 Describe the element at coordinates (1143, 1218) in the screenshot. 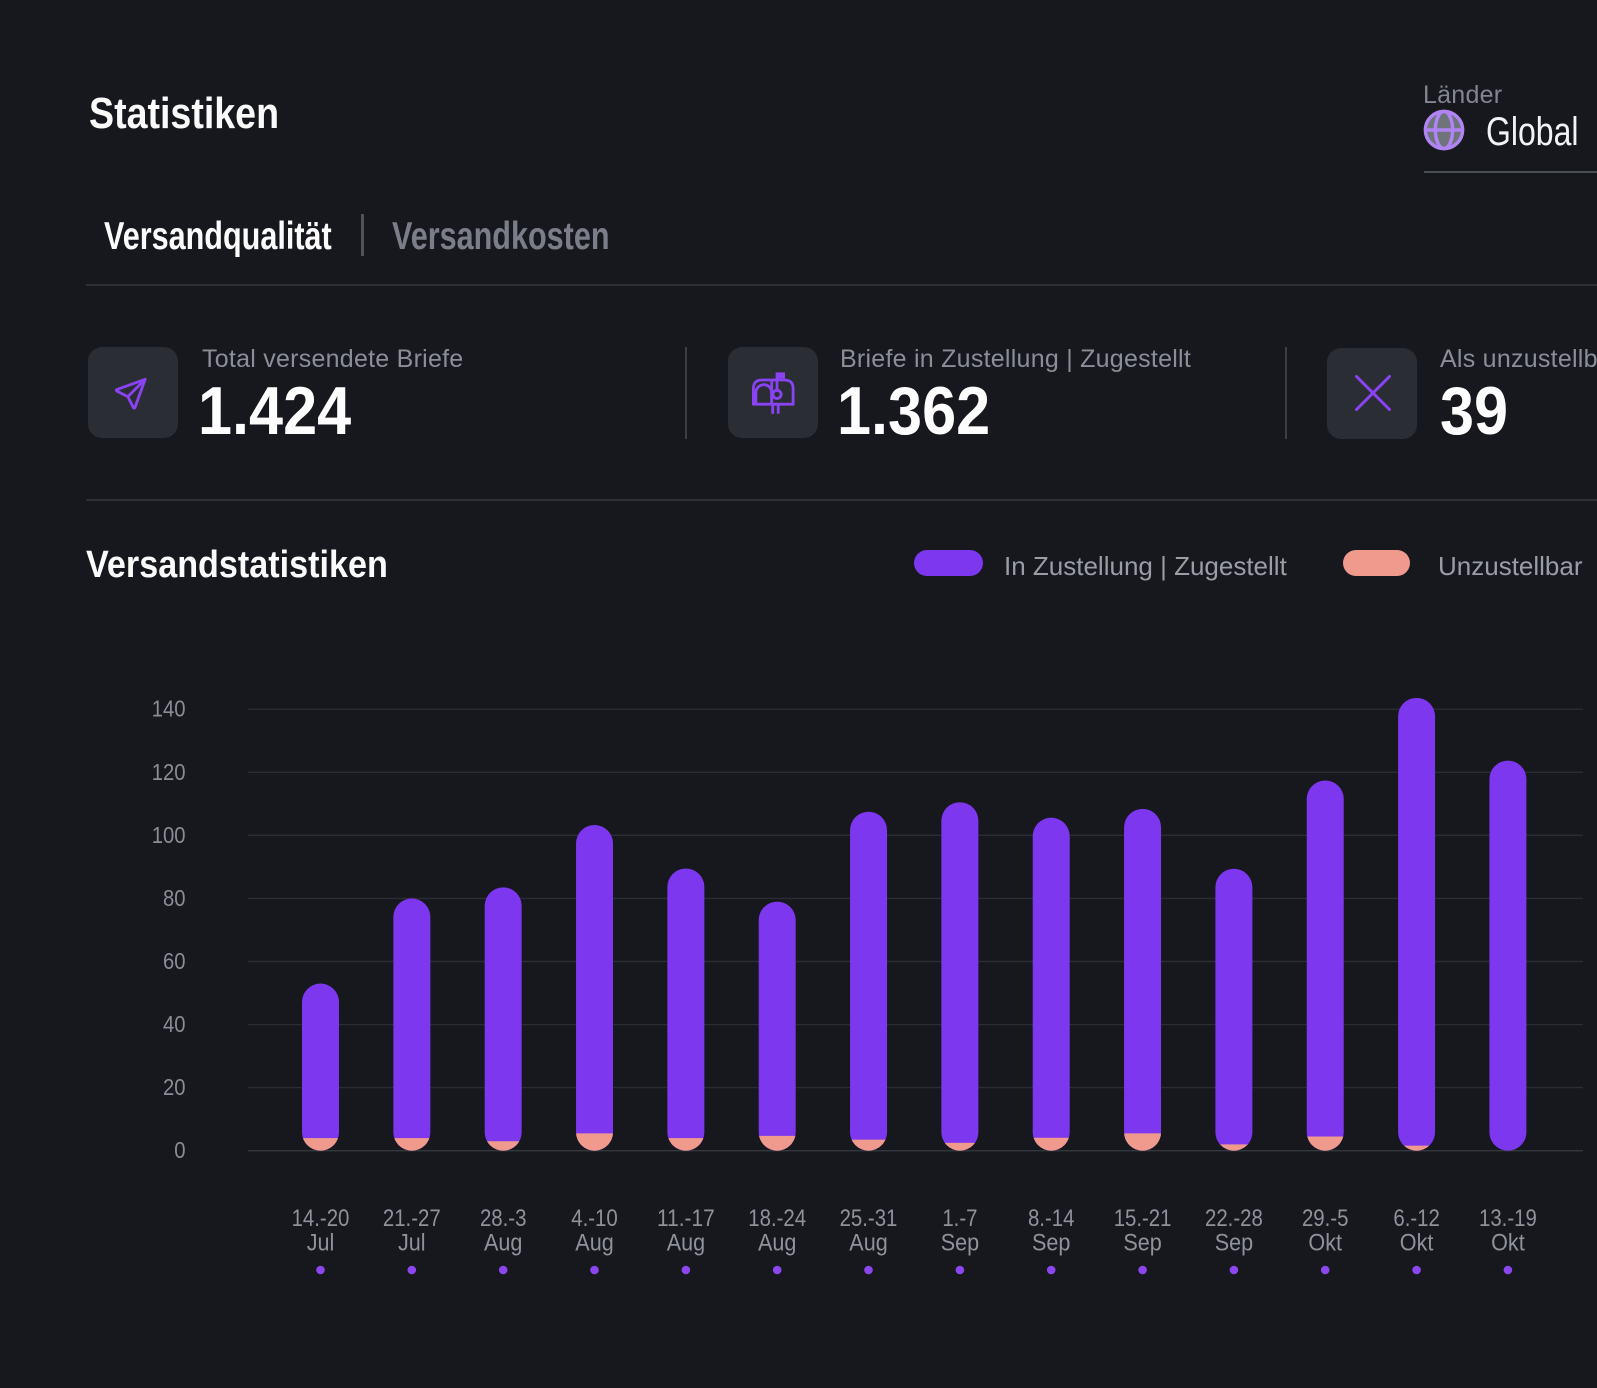

I see `svg-text: 15.-21` at that location.